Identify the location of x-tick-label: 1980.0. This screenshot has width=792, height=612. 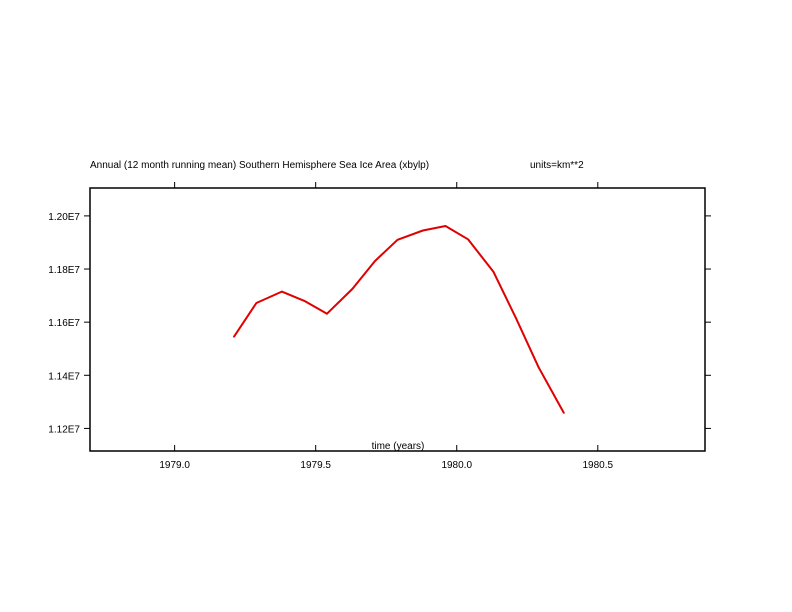
(456, 465).